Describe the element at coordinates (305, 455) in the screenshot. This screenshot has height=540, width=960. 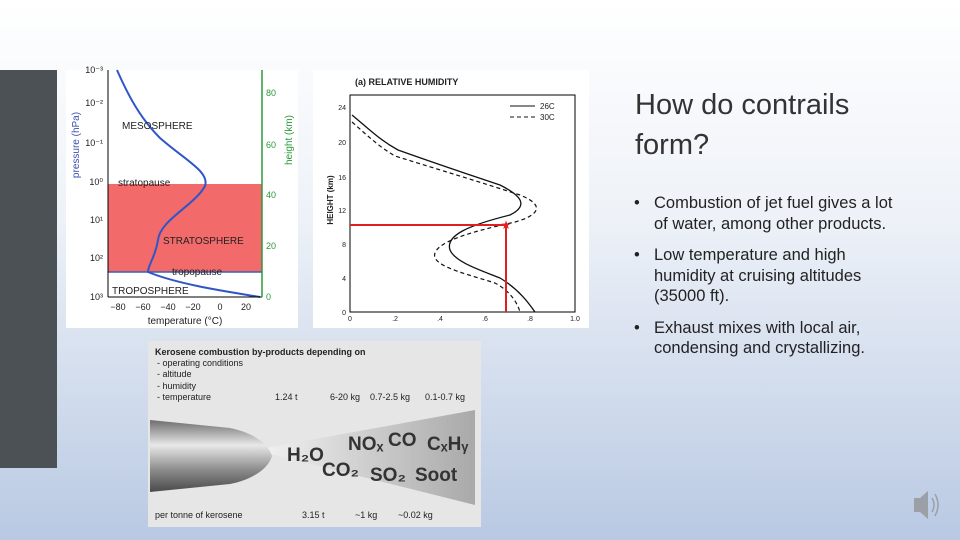
I see `species: H₂O` at that location.